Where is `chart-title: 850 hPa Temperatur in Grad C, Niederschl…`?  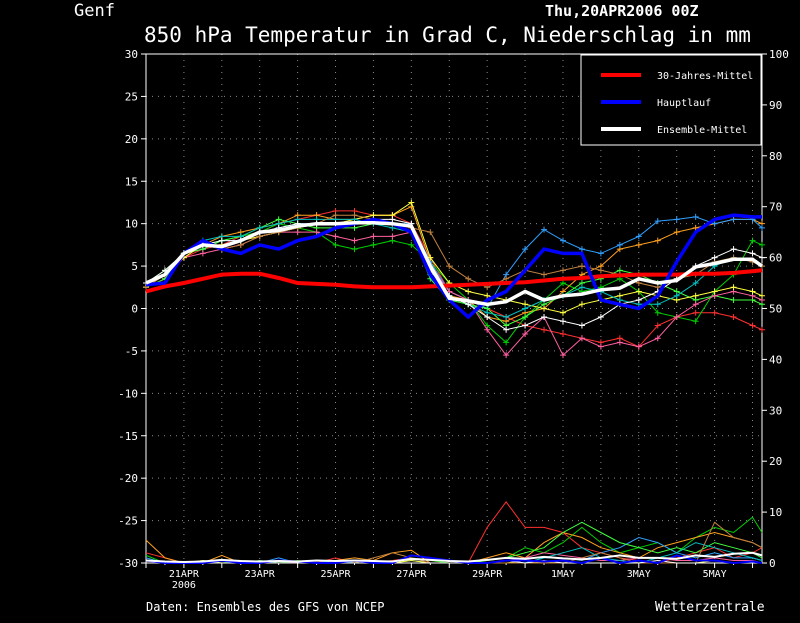
chart-title: 850 hPa Temperatur in Grad C, Niederschl… is located at coordinates (447, 35).